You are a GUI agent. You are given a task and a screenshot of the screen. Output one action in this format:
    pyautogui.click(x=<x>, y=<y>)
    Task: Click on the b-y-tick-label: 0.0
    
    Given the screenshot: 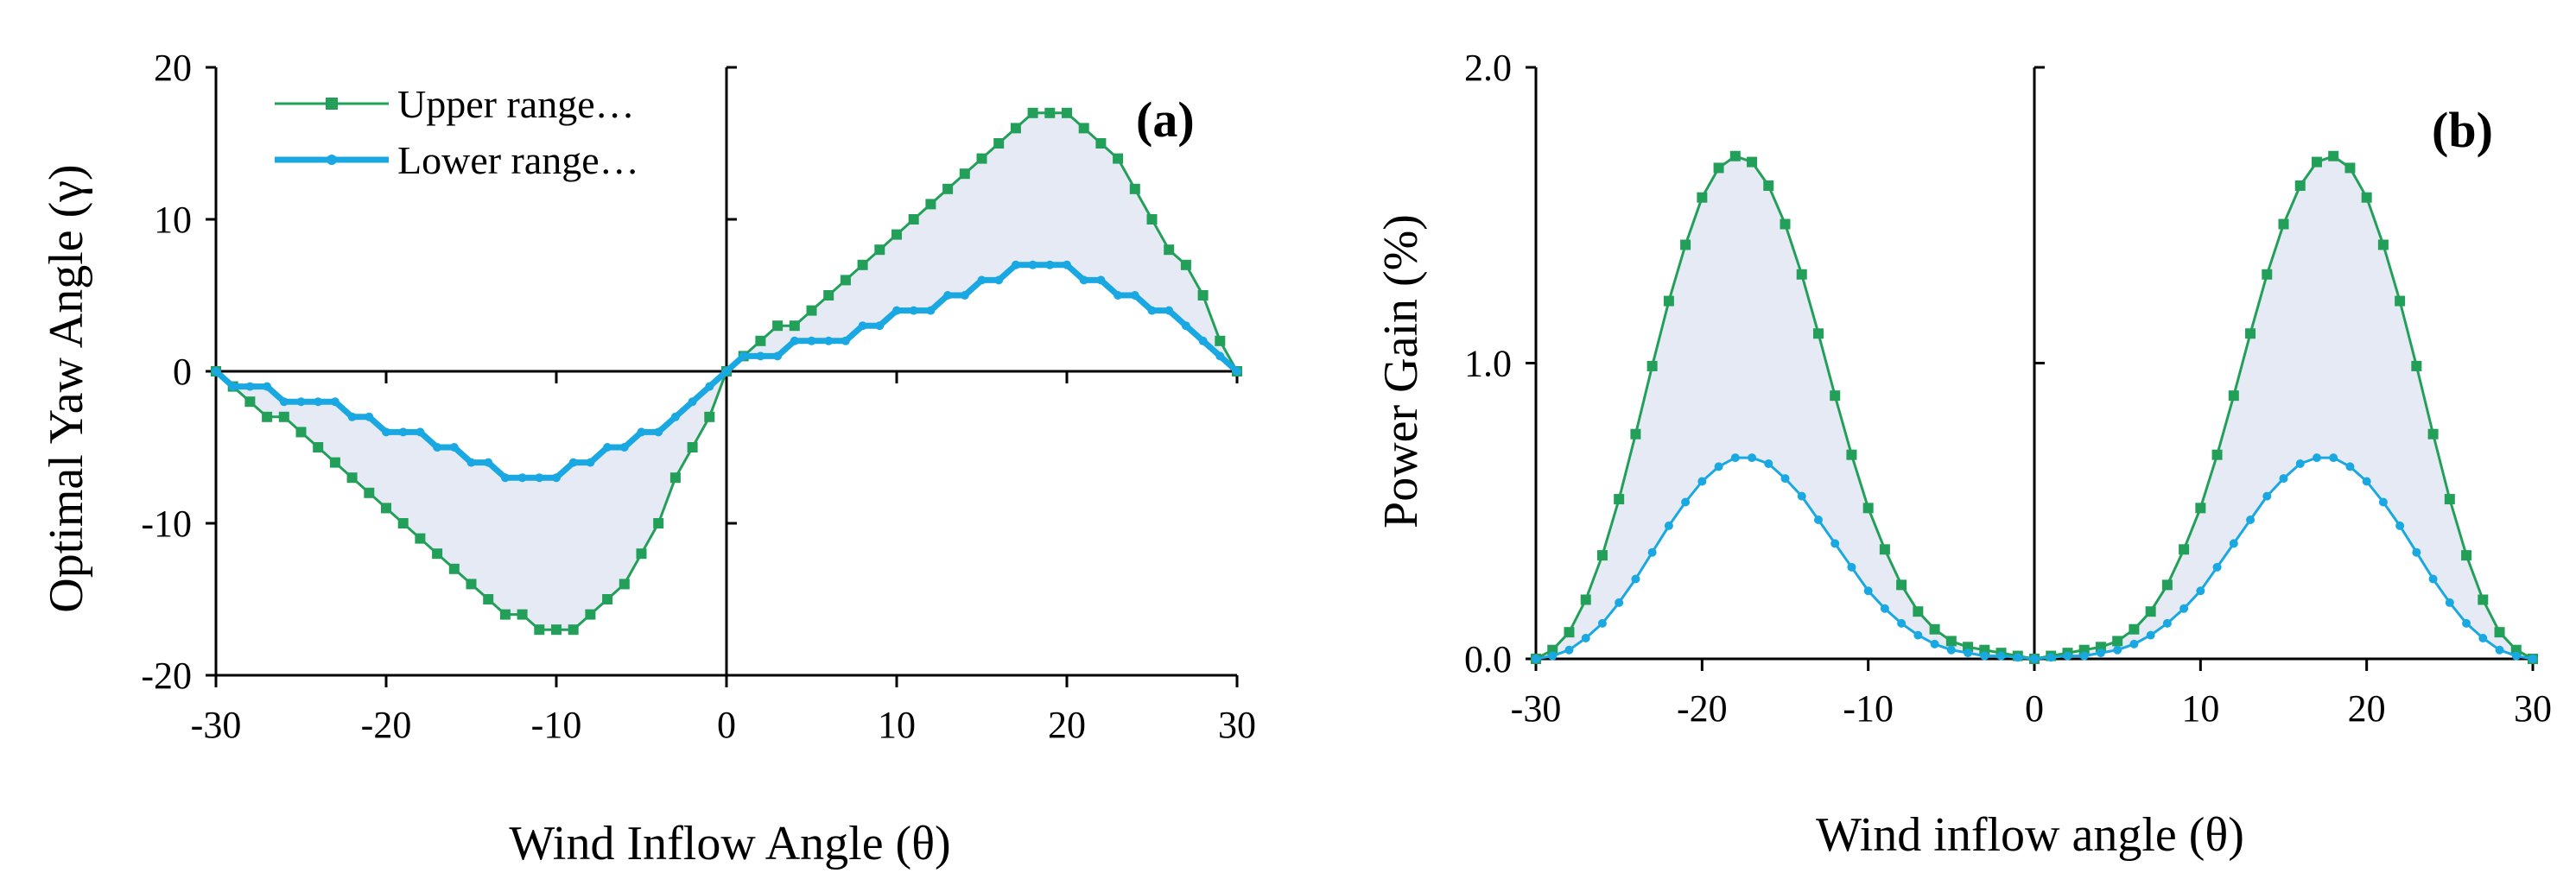 What is the action you would take?
    pyautogui.click(x=1488, y=659)
    